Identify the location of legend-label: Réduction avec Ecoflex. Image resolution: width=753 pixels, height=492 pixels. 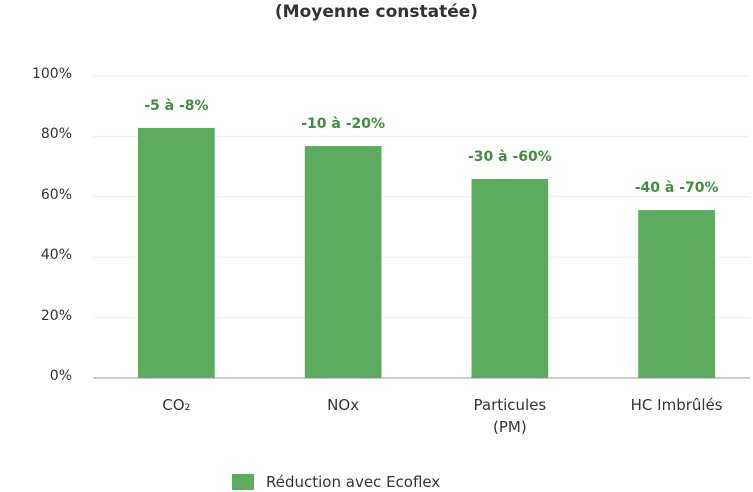
(353, 482).